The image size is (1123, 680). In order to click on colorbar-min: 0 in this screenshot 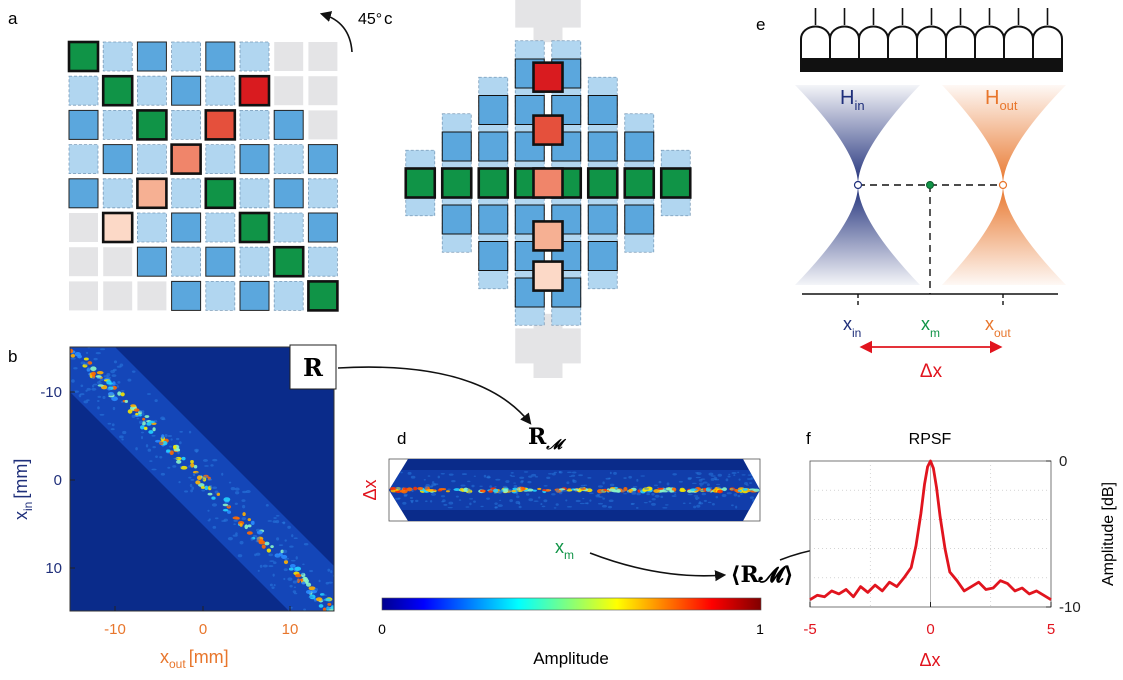, I will do `click(382, 629)`.